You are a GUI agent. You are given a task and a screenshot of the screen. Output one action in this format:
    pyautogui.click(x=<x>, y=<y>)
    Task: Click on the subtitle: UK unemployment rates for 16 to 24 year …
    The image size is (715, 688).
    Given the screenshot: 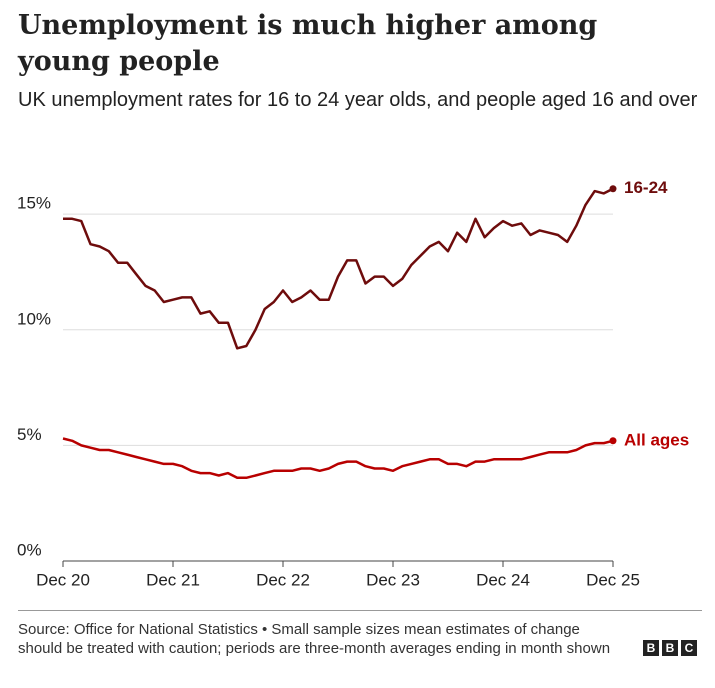 What is the action you would take?
    pyautogui.click(x=358, y=100)
    